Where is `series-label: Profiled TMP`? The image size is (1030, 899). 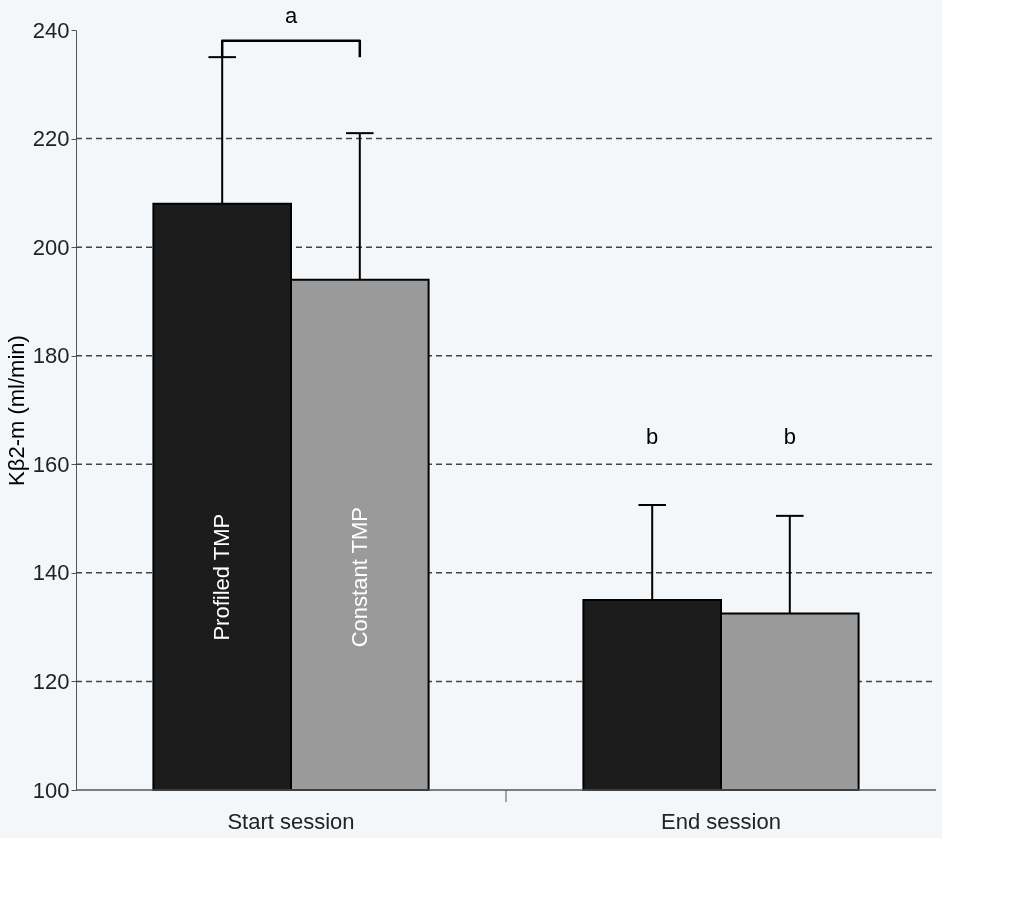
series-label: Profiled TMP is located at coordinates (222, 577).